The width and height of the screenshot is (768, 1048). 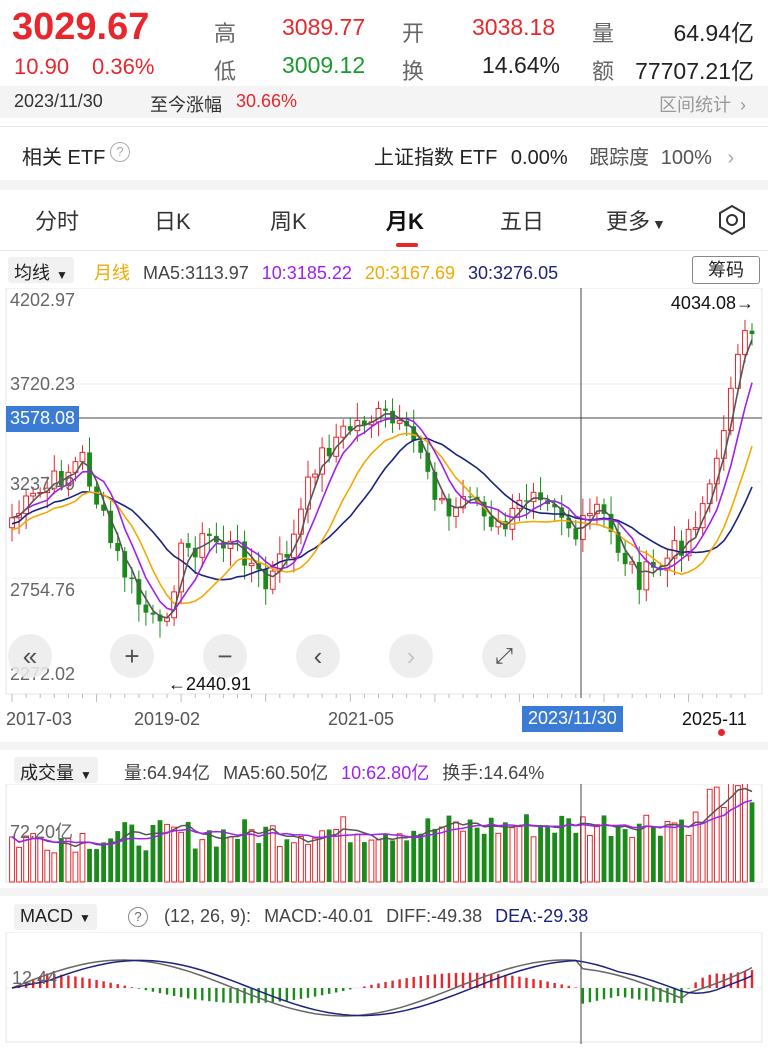 I want to click on scroll-right-button: ›, so click(x=411, y=656).